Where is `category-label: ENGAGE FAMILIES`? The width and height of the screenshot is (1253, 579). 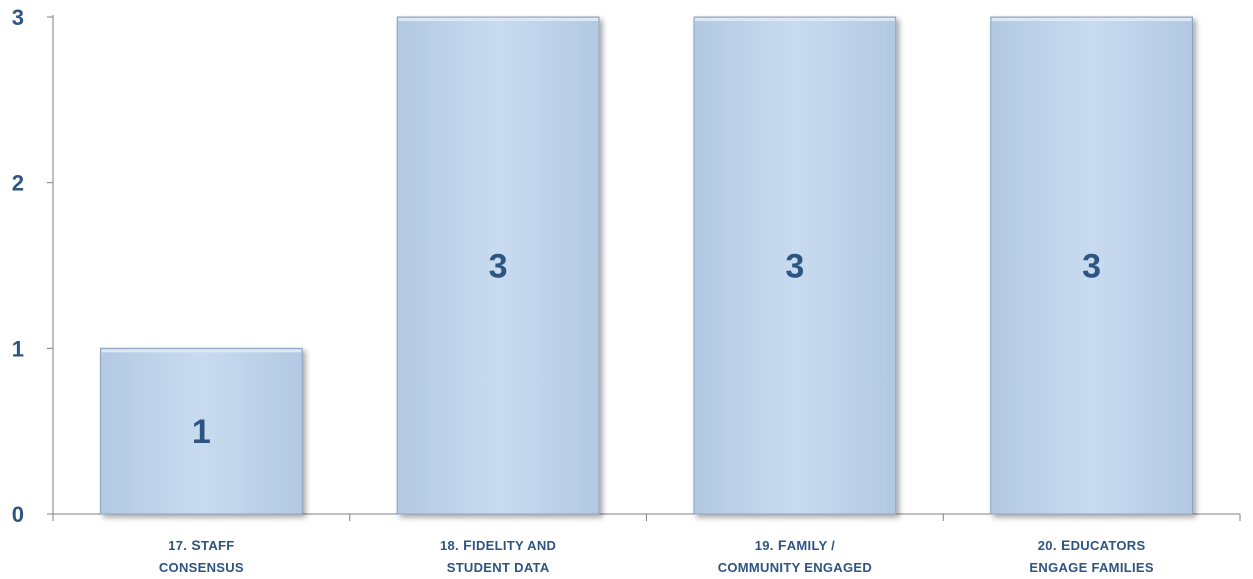
category-label: ENGAGE FAMILIES is located at coordinates (1091, 567).